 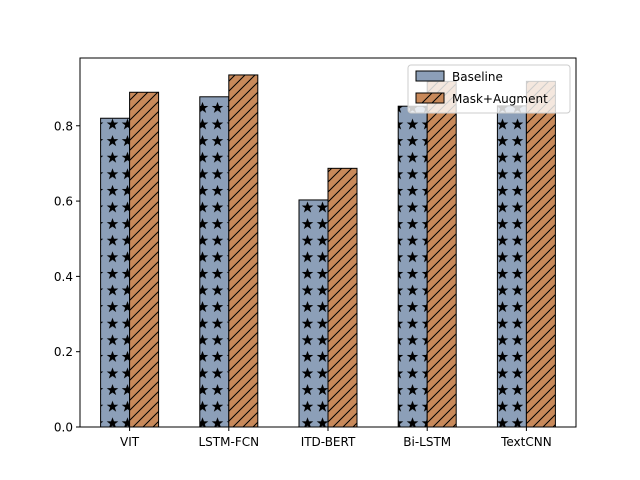 What do you see at coordinates (540, 254) in the screenshot?
I see `bar-mask-augment-textcnn` at bounding box center [540, 254].